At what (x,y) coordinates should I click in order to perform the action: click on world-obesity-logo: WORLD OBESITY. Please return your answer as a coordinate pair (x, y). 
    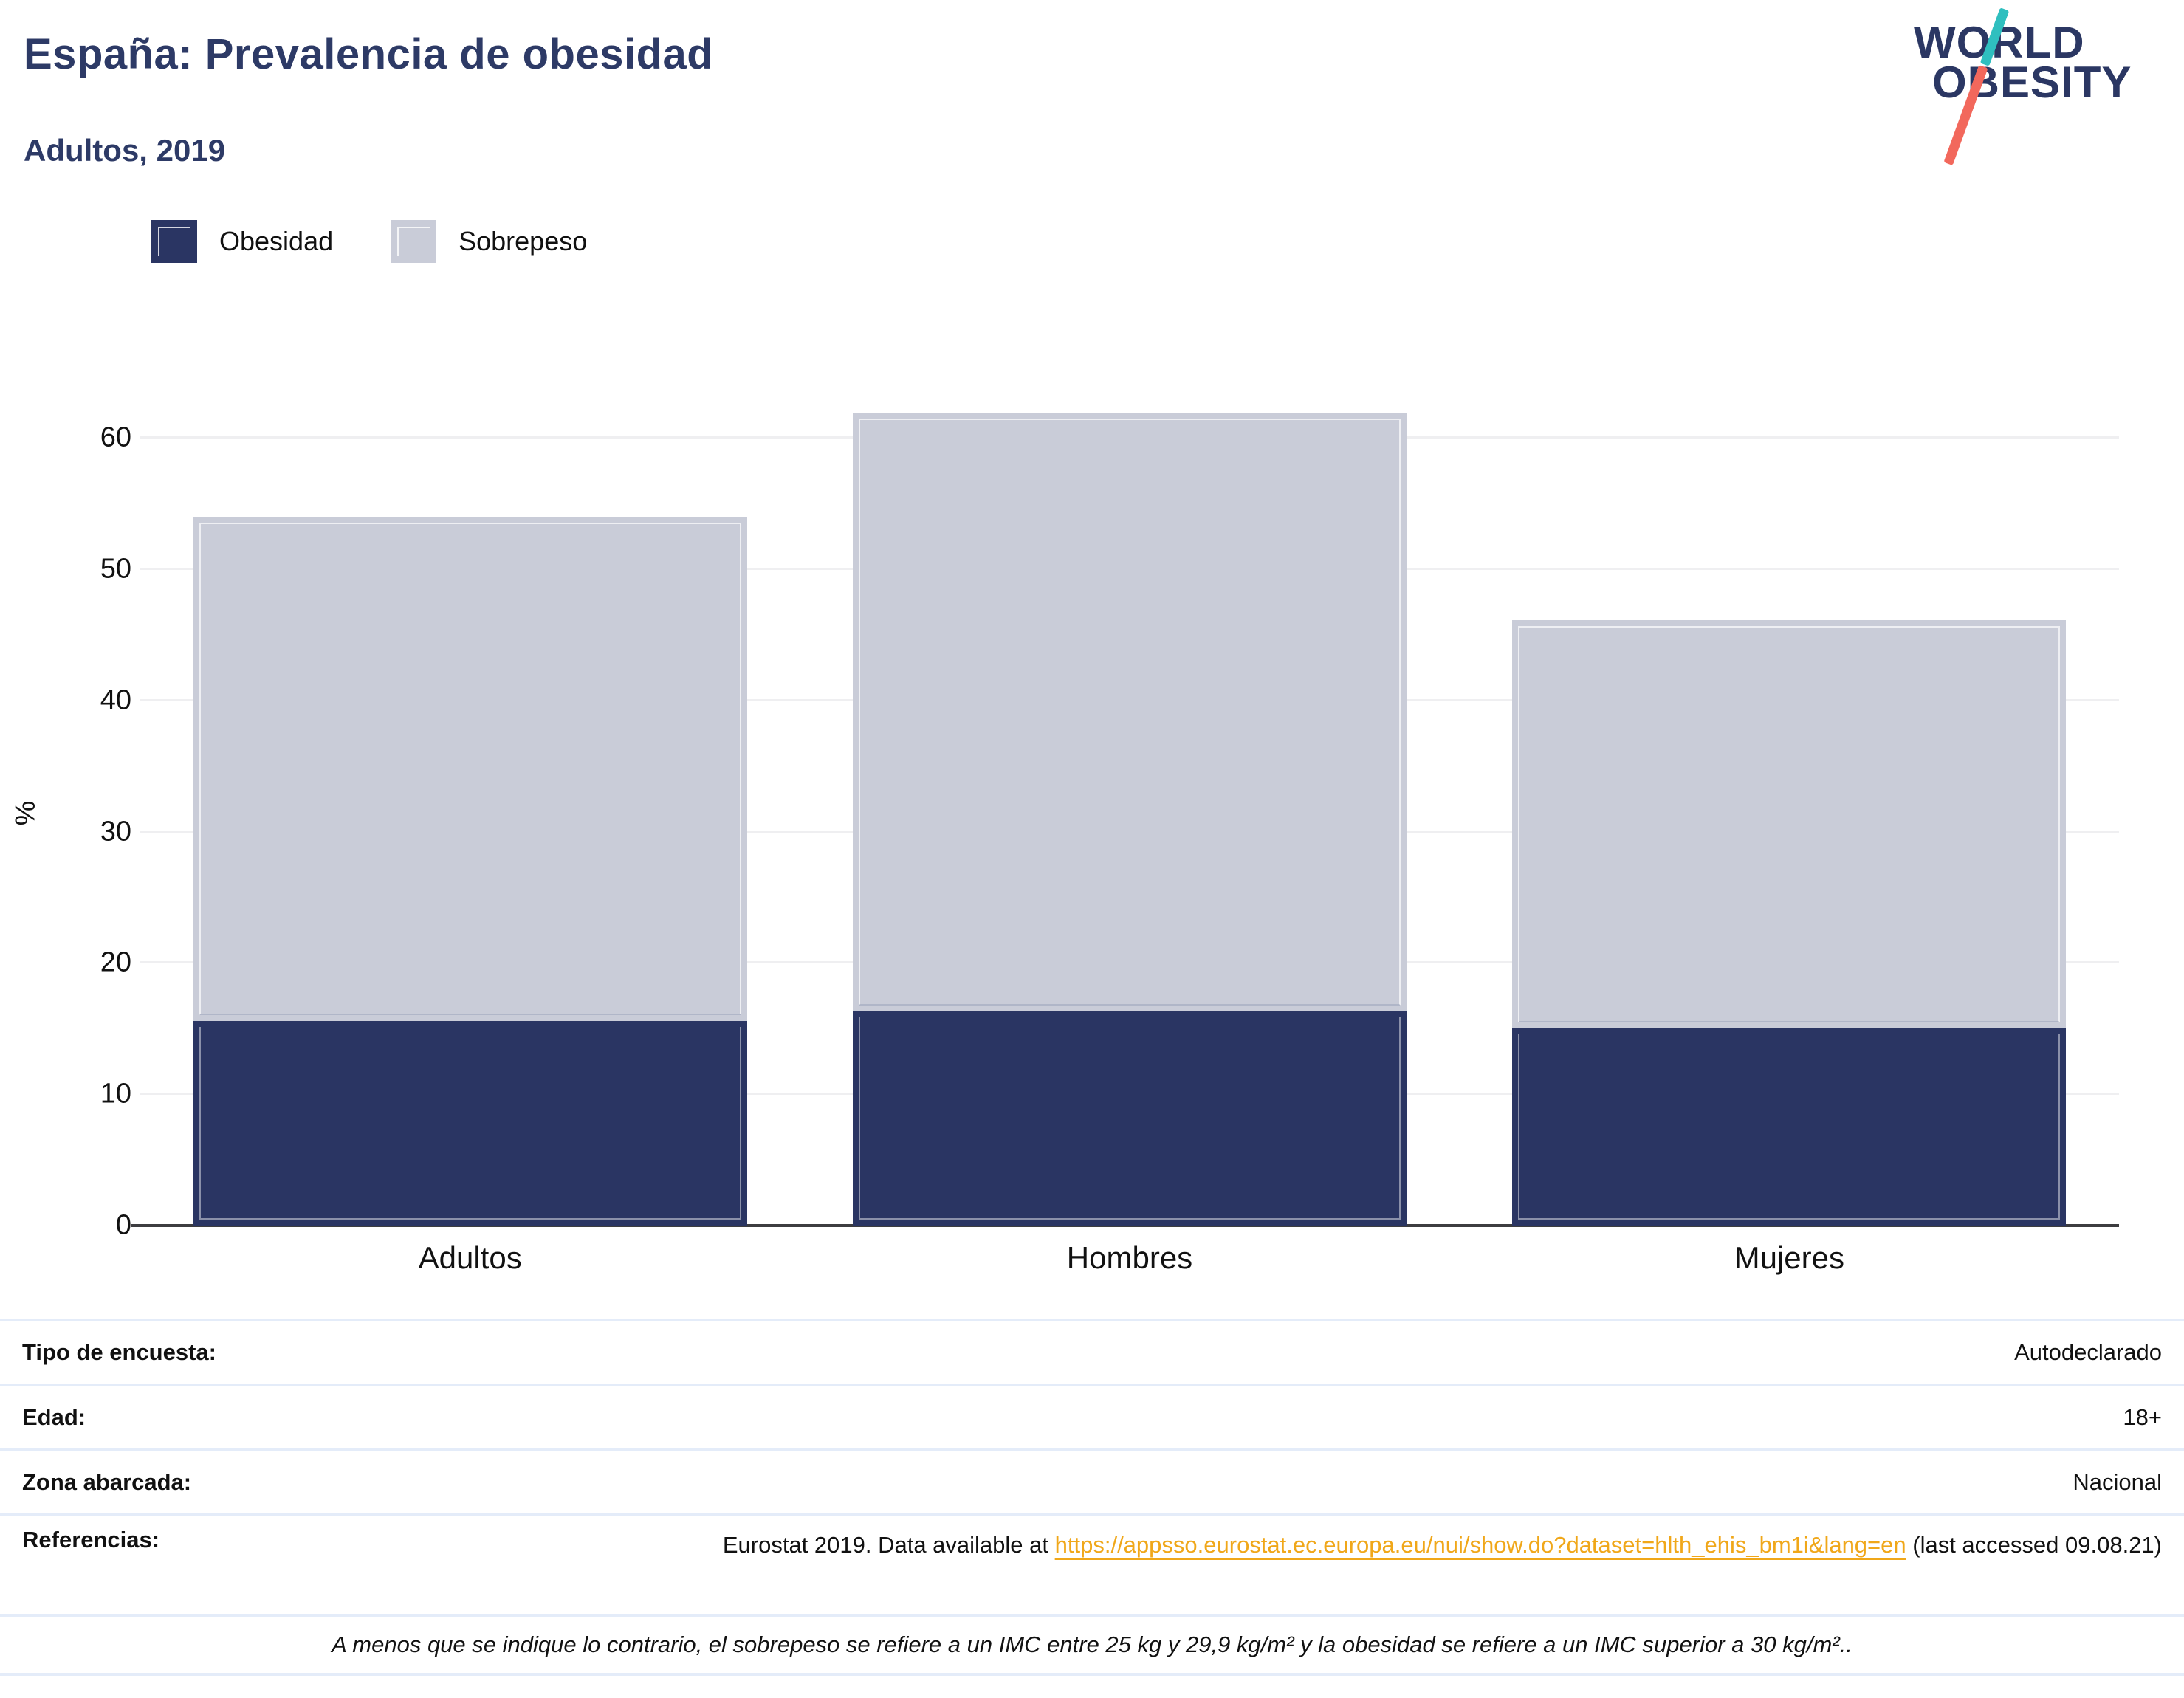
    Looking at the image, I should click on (2036, 86).